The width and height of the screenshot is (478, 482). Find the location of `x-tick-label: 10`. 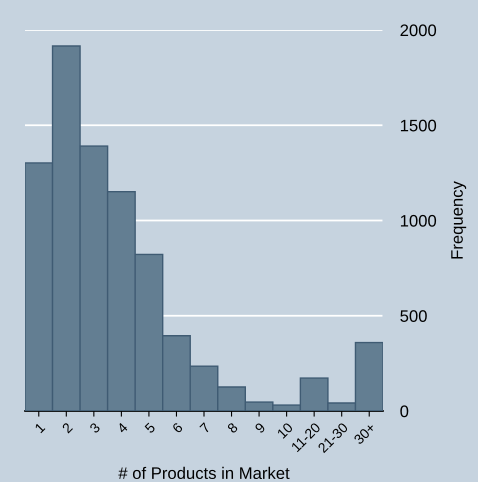

x-tick-label: 10 is located at coordinates (285, 430).